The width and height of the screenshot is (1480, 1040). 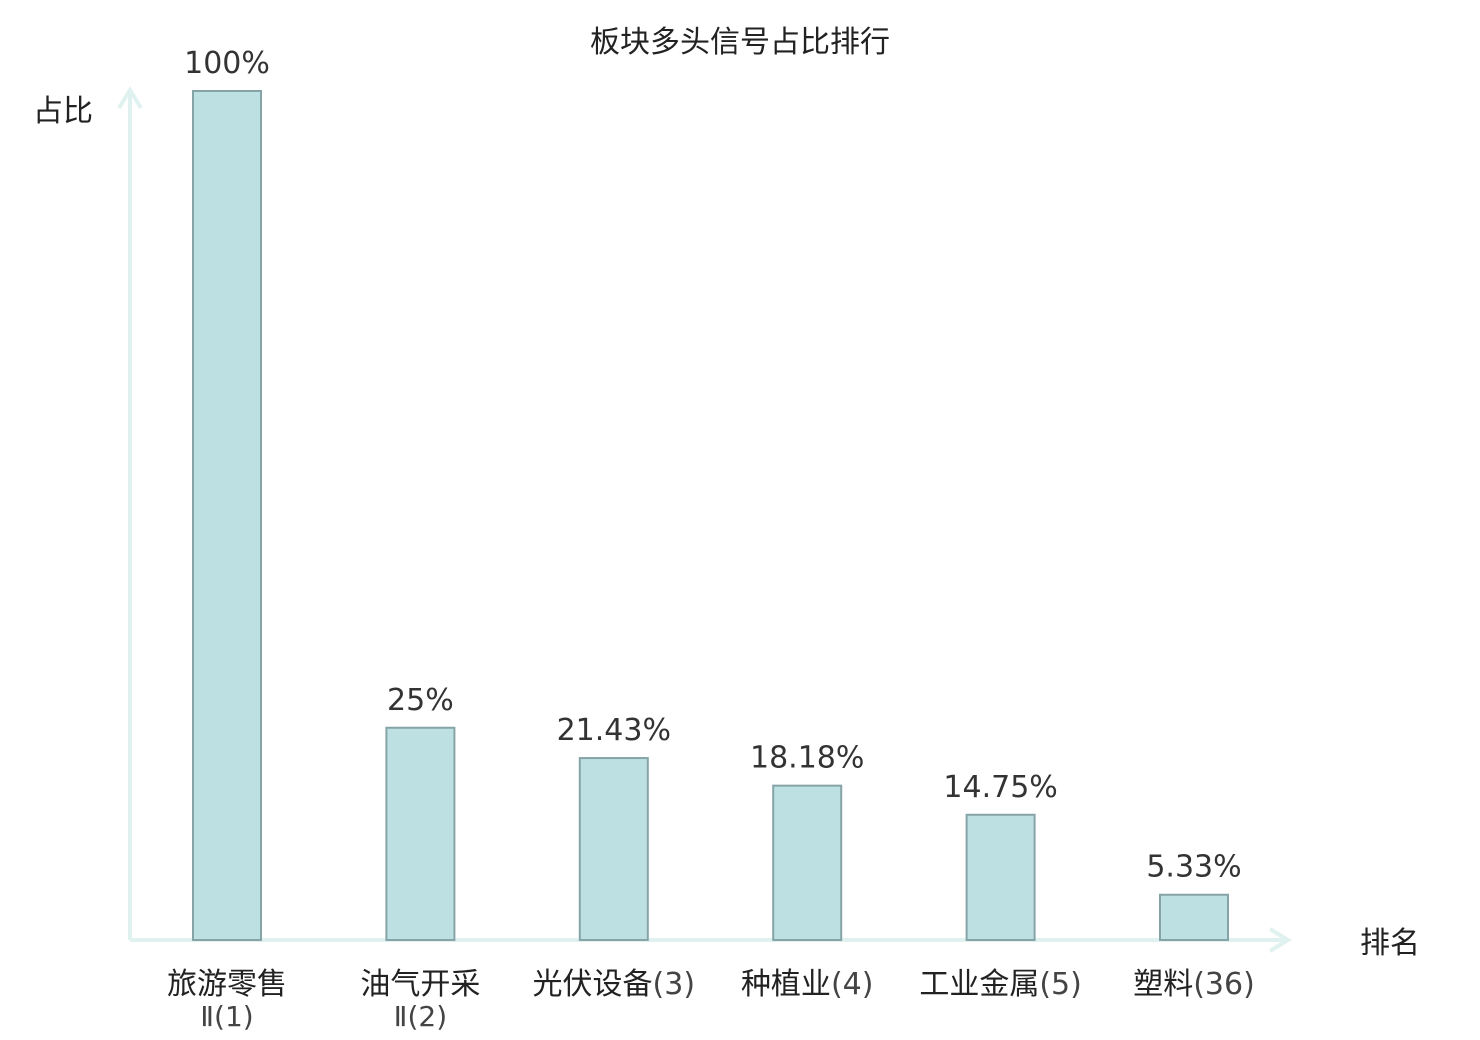 What do you see at coordinates (63, 111) in the screenshot?
I see `y-axis-label: 占比` at bounding box center [63, 111].